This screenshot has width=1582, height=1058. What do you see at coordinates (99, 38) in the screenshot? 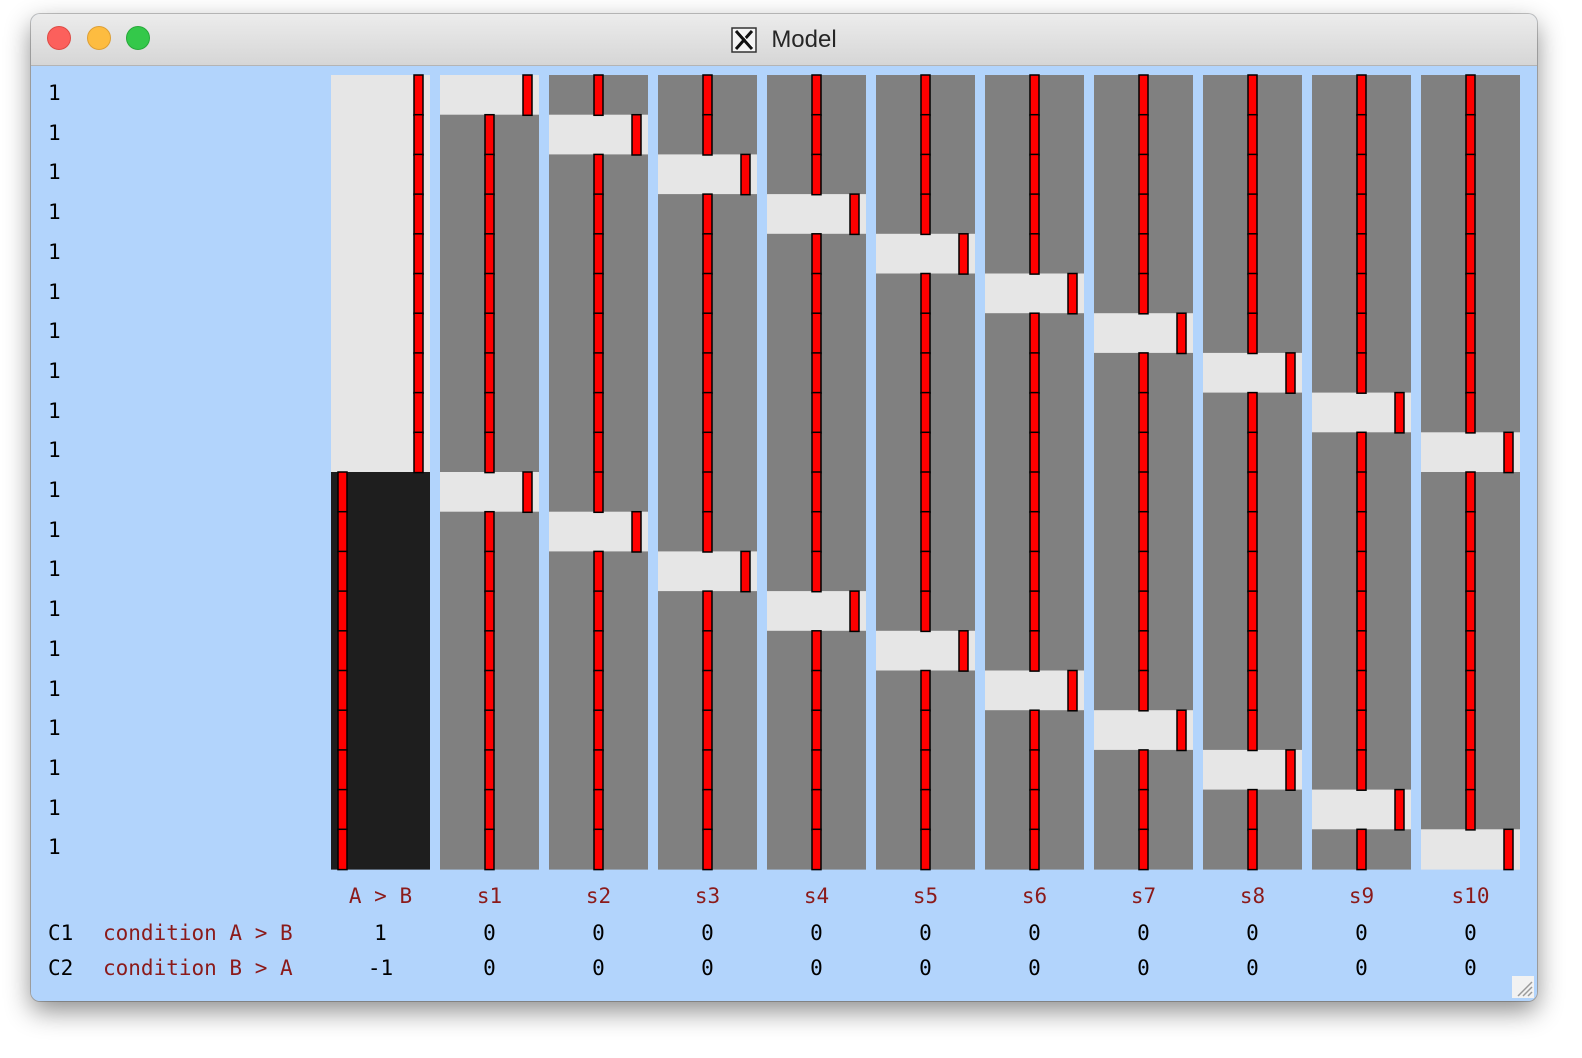
I see `minimize-button` at bounding box center [99, 38].